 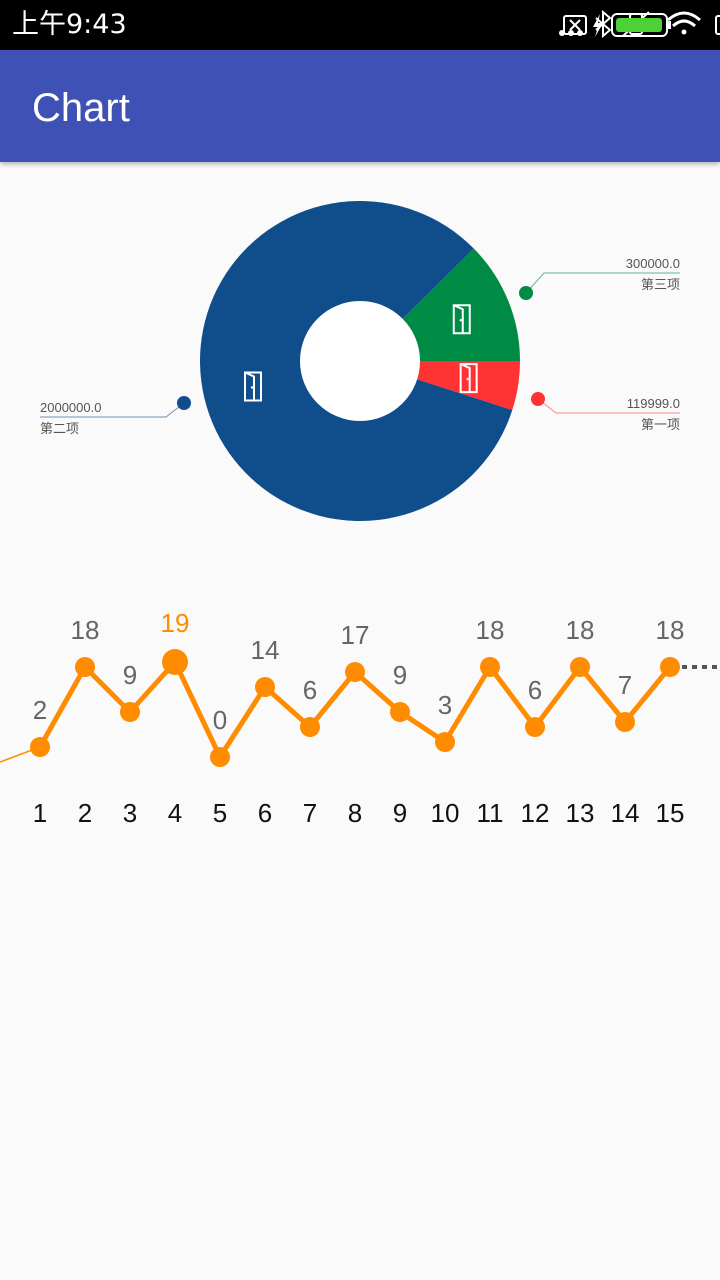 I want to click on status-bar: 上午9:43, so click(x=360, y=25).